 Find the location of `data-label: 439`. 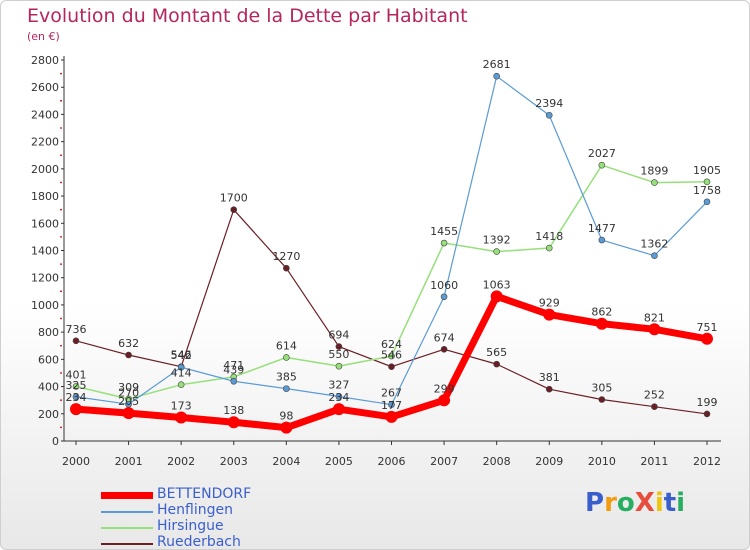

data-label: 439 is located at coordinates (233, 369).